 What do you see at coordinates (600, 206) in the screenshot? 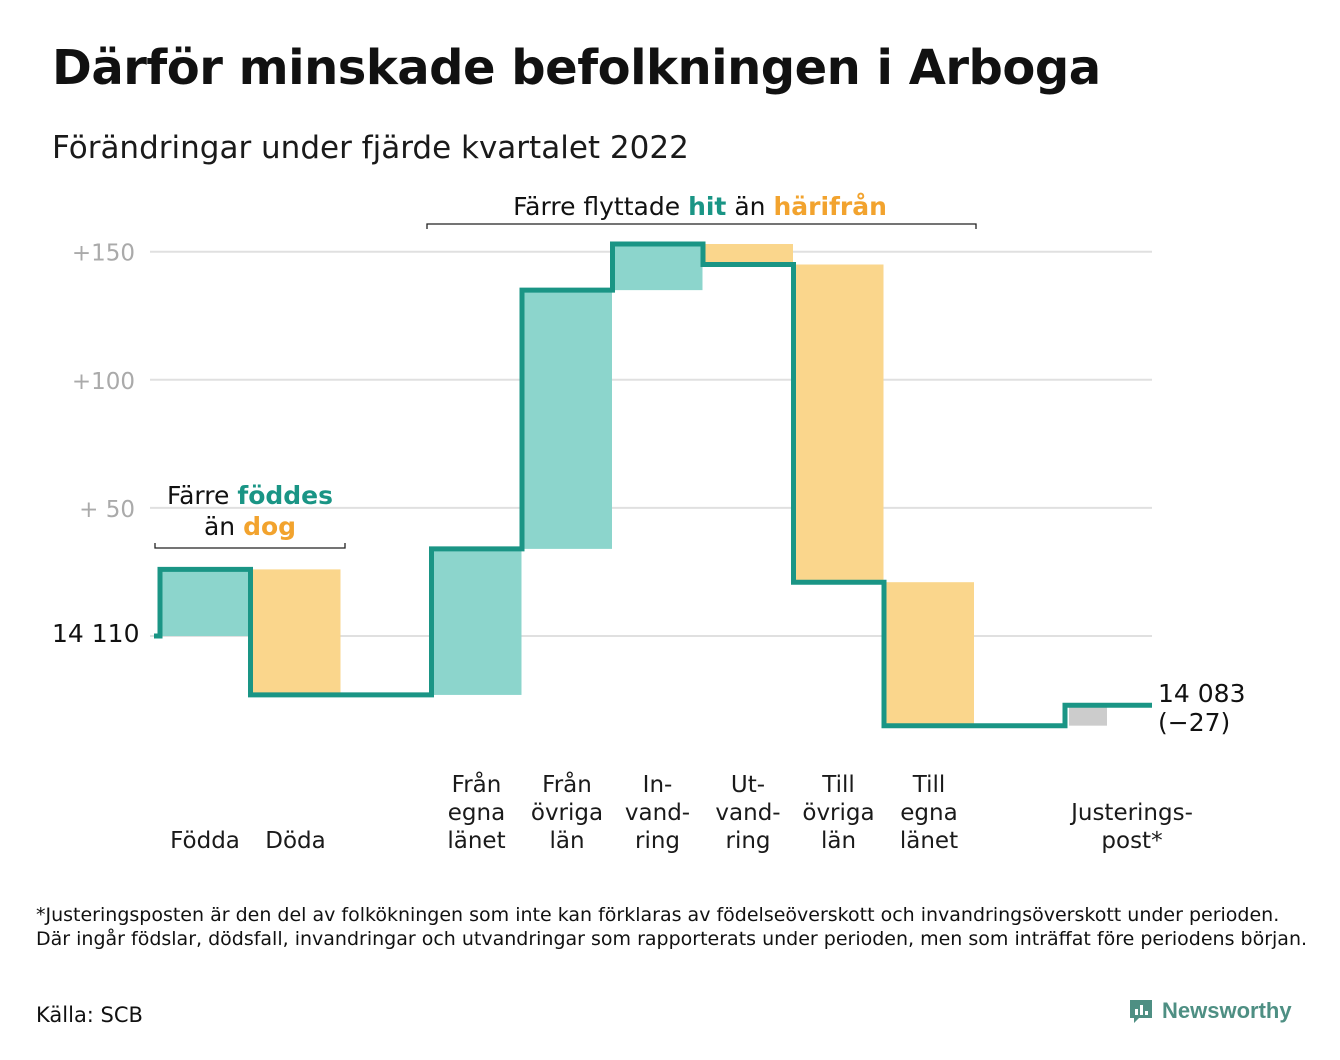
I see `annotation-text: Färre flyttade` at bounding box center [600, 206].